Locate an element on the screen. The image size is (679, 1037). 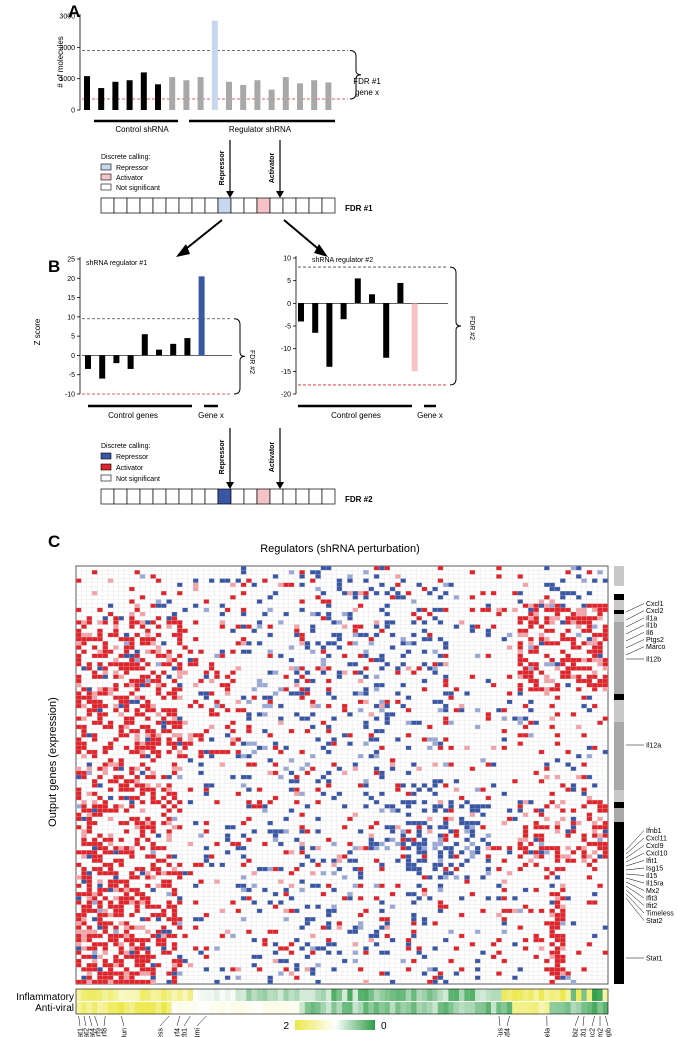
inflammatory-track-cell is located at coordinates (472, 995).